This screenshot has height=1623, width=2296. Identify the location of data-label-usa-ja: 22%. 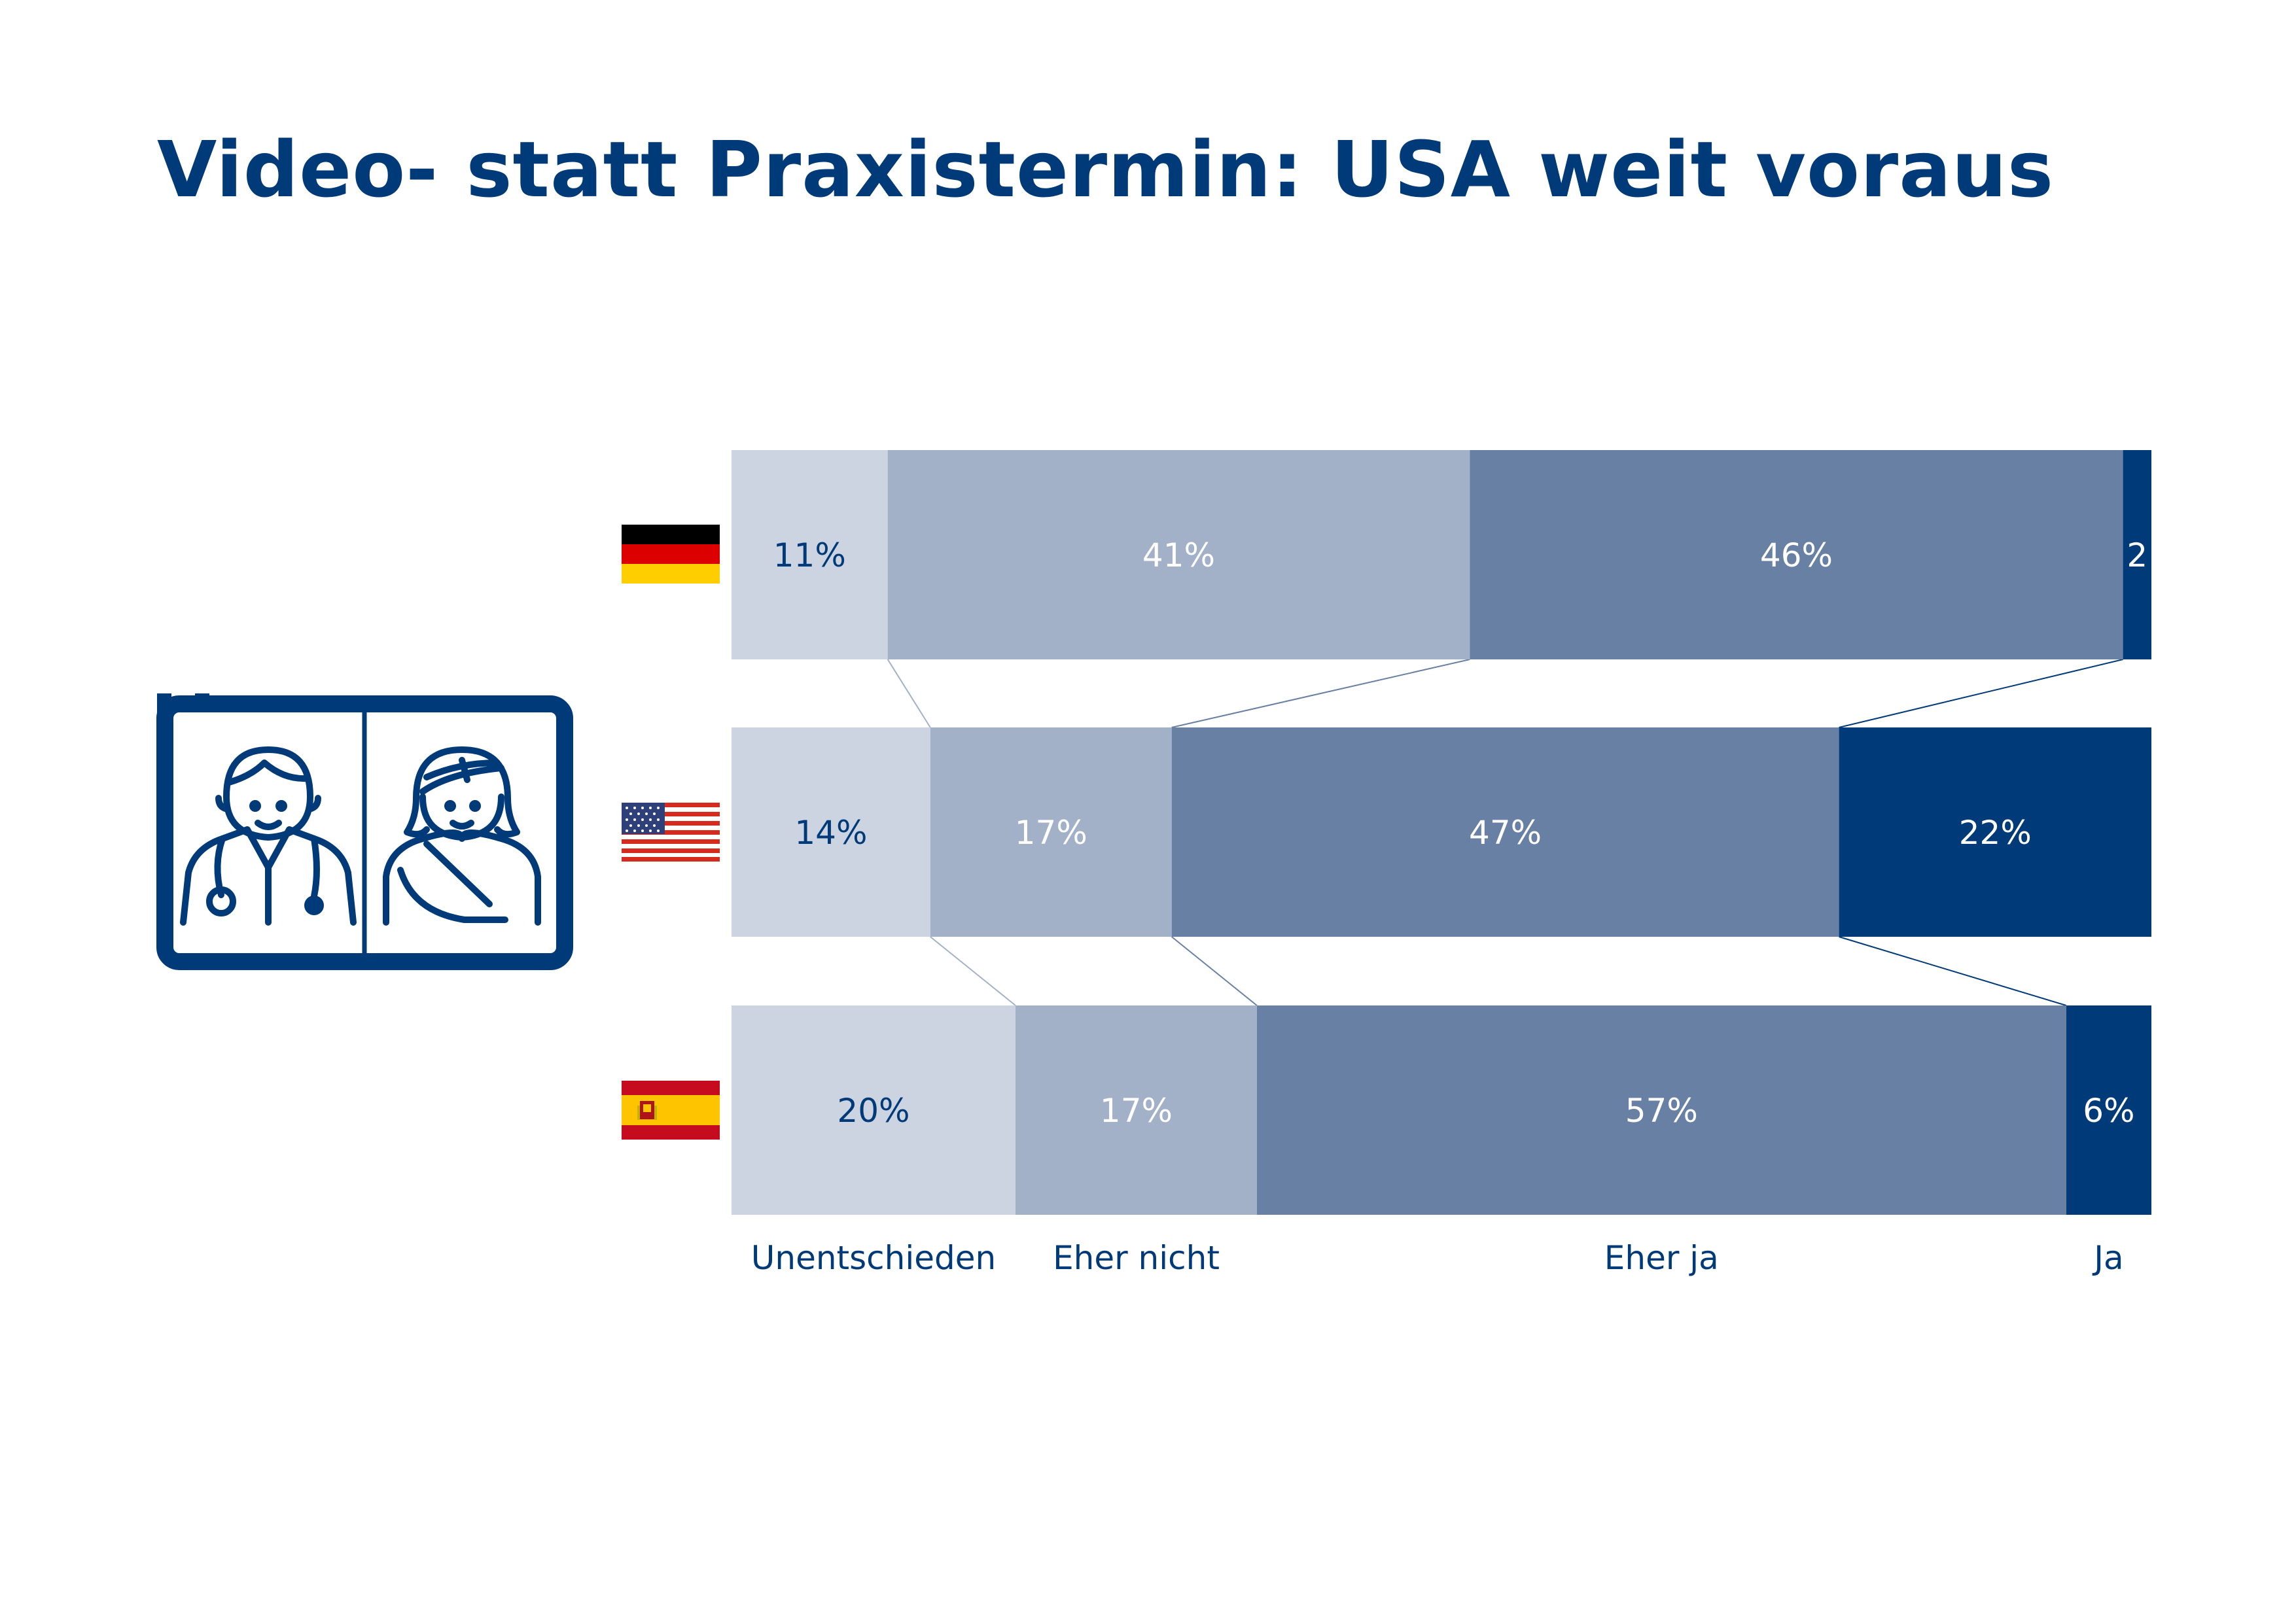
(1996, 833).